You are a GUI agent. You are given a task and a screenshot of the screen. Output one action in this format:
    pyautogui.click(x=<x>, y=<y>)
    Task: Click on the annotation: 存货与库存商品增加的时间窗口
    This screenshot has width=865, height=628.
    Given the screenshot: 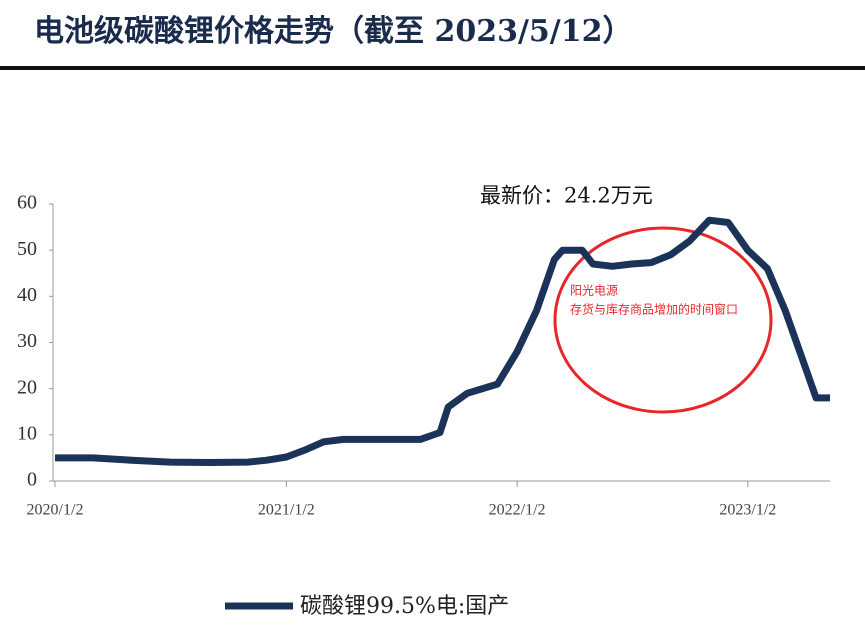 What is the action you would take?
    pyautogui.click(x=654, y=309)
    